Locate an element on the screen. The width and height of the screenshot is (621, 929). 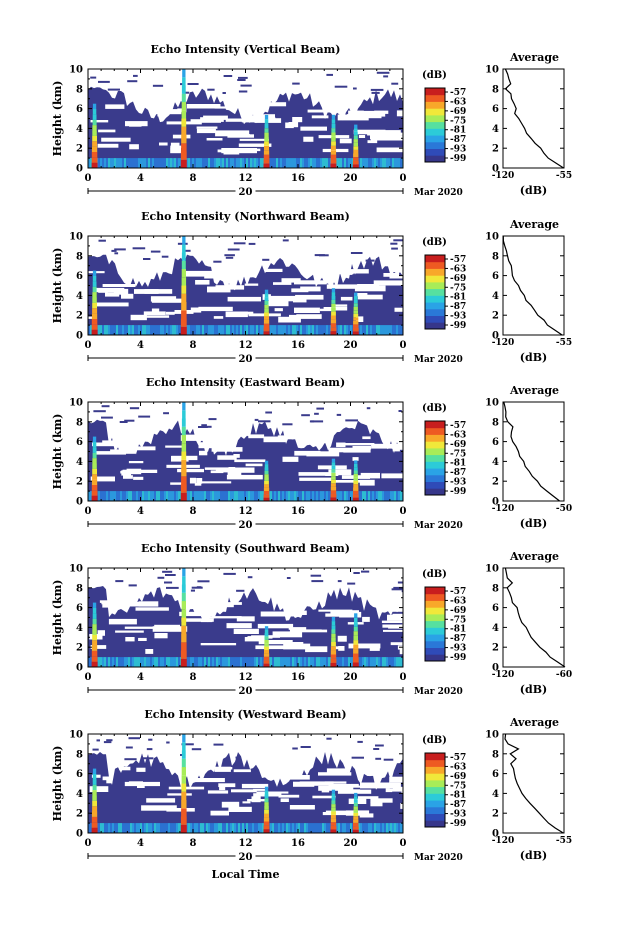
colorbar-tick-label: -81 is located at coordinates (458, 298).